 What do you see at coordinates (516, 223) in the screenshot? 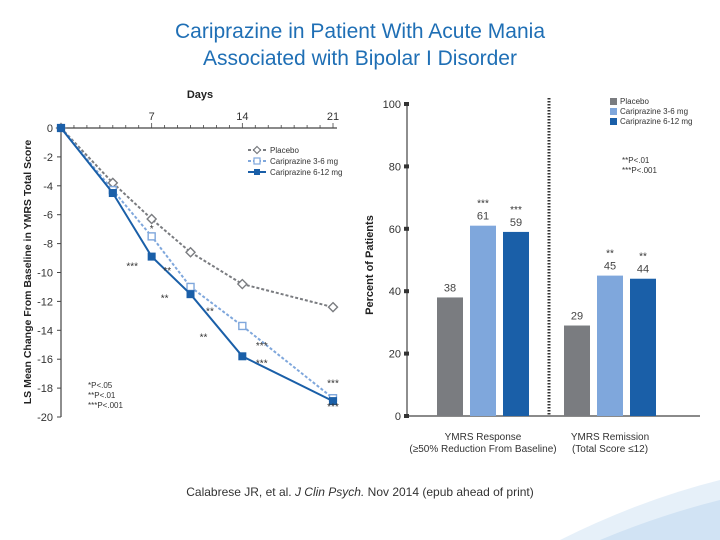
I see `bar-value-label: 59` at bounding box center [516, 223].